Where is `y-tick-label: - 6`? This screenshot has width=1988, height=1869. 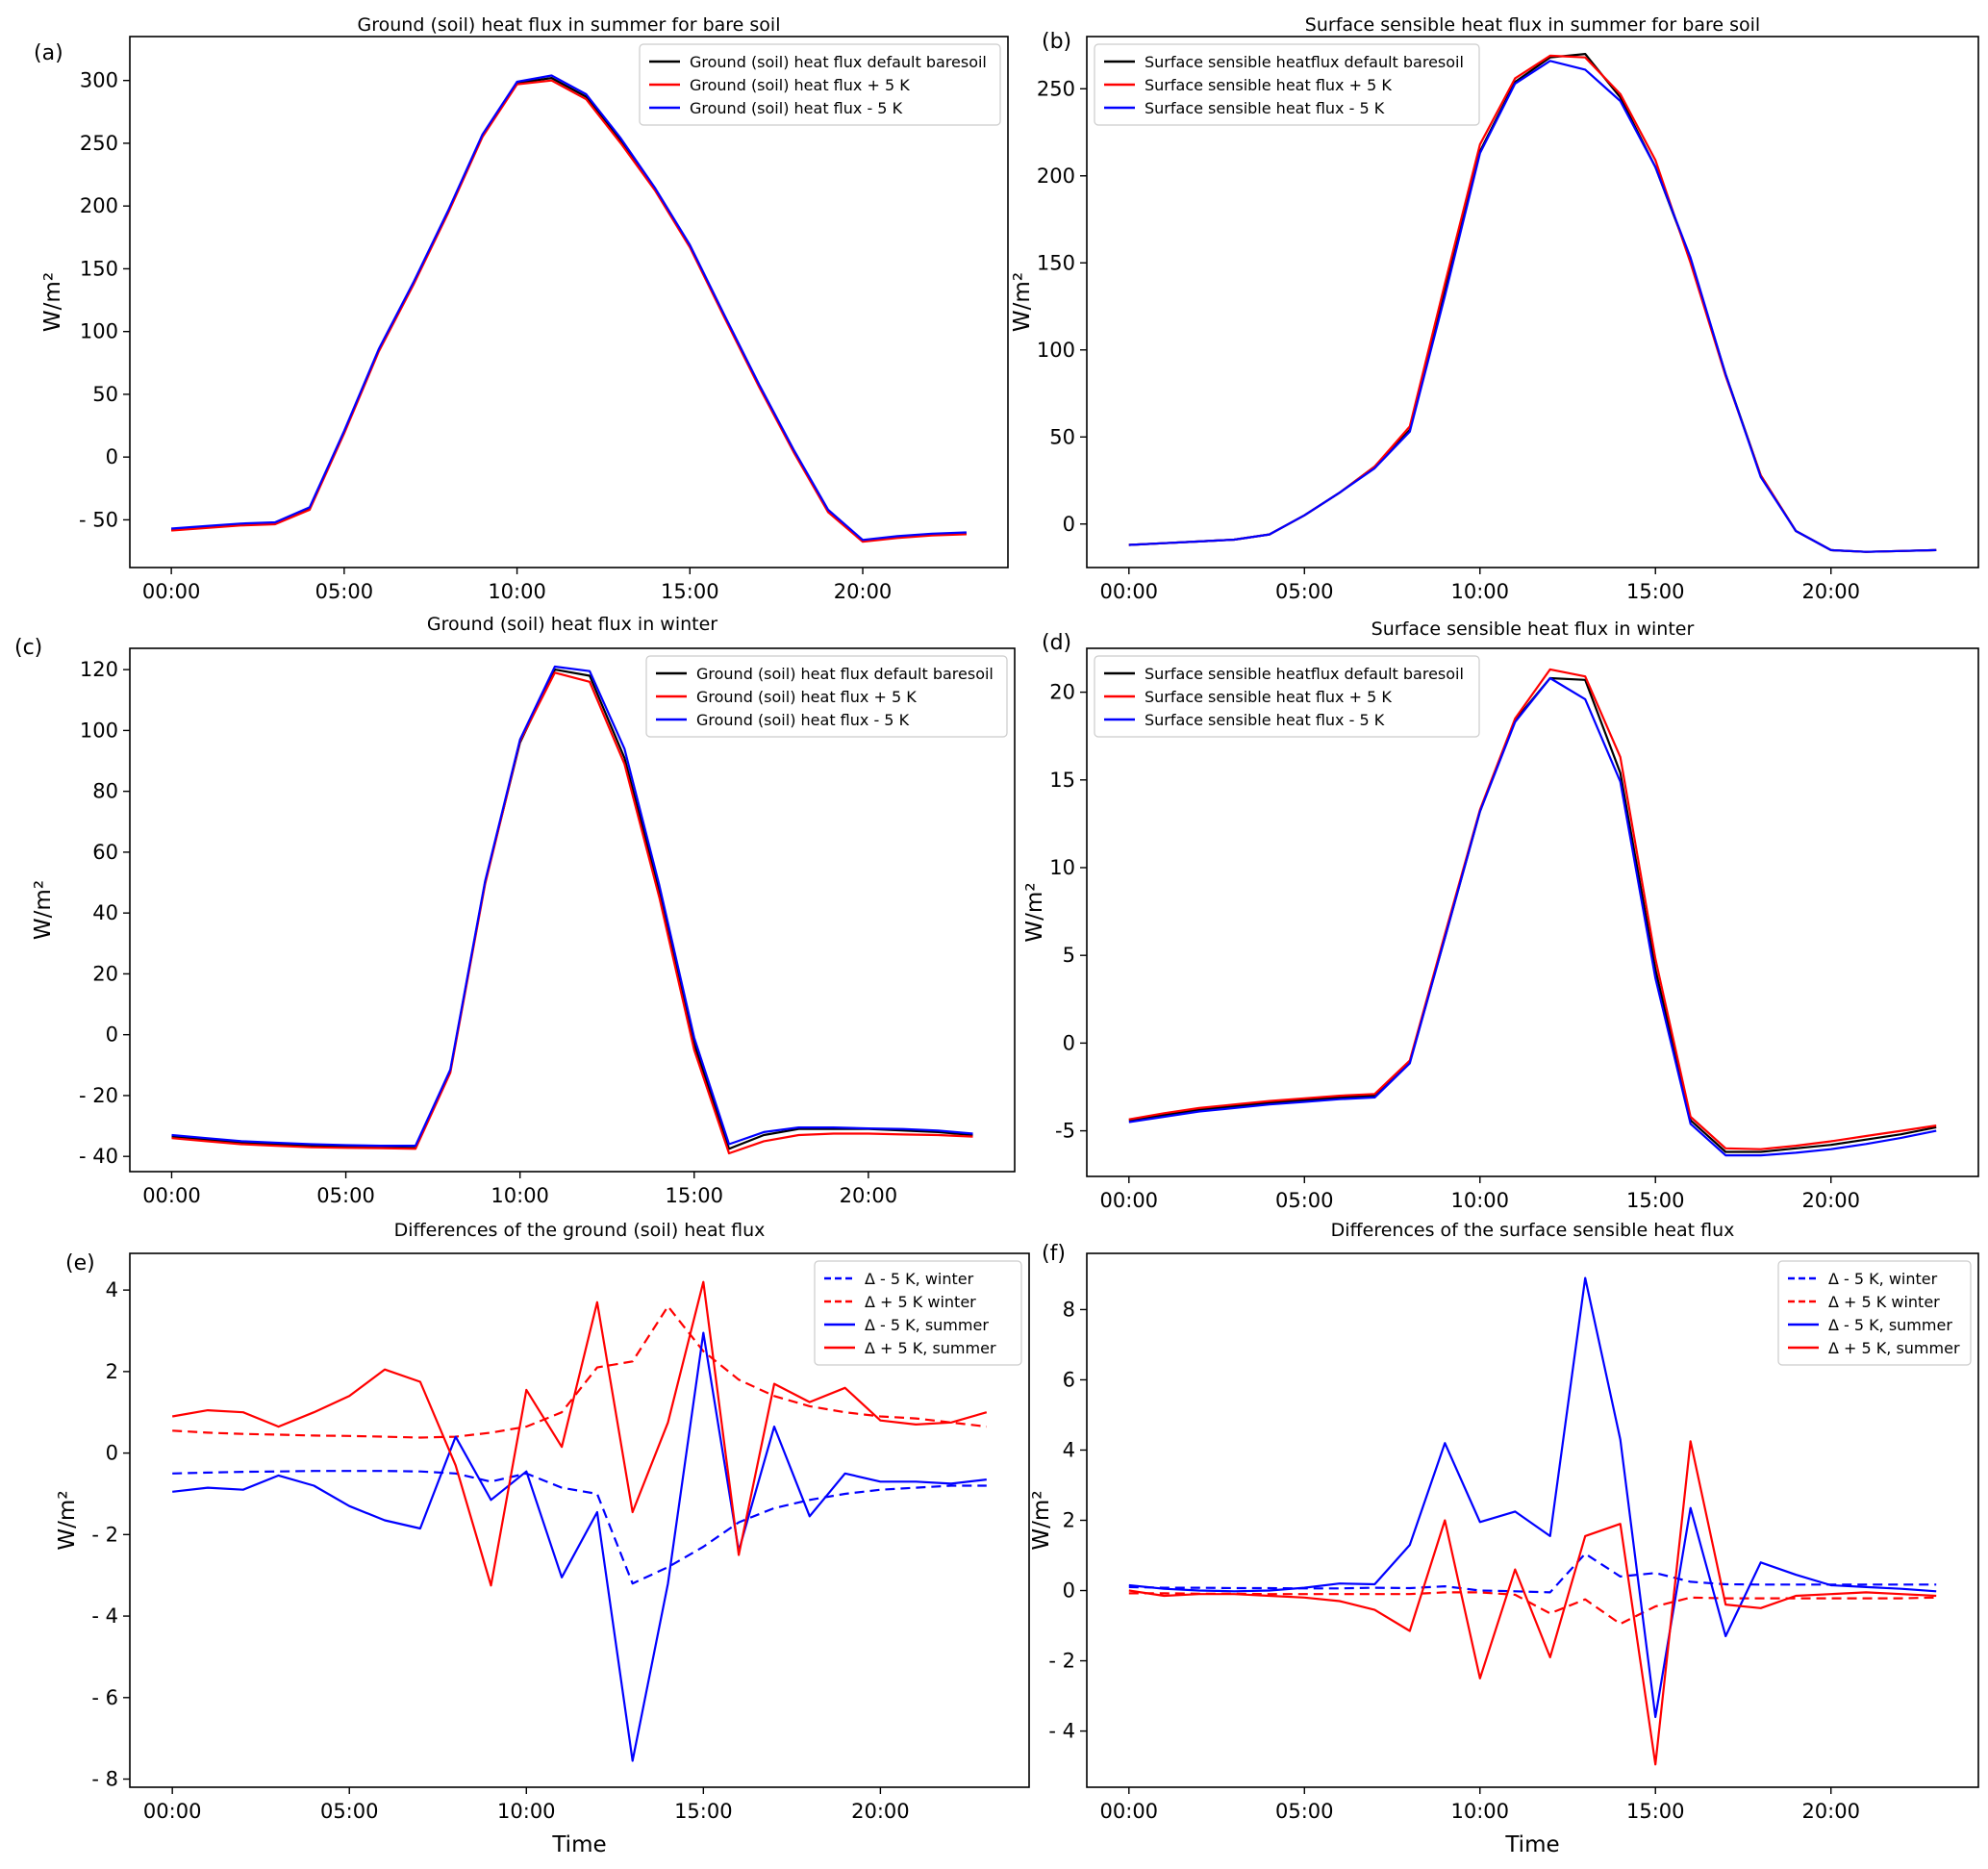 y-tick-label: - 6 is located at coordinates (104, 1697).